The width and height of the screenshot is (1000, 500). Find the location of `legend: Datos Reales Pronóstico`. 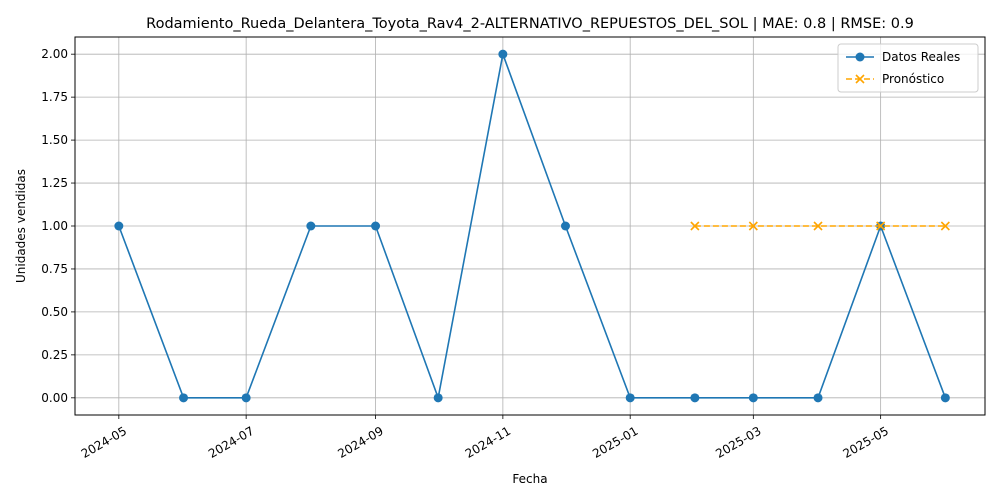

legend: Datos Reales Pronóstico is located at coordinates (908, 68).